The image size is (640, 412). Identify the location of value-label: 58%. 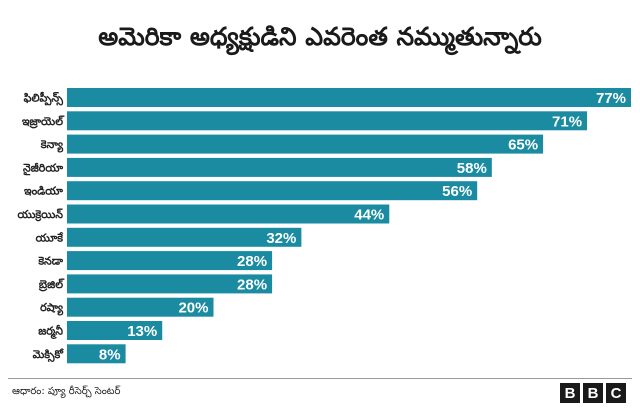
(472, 168).